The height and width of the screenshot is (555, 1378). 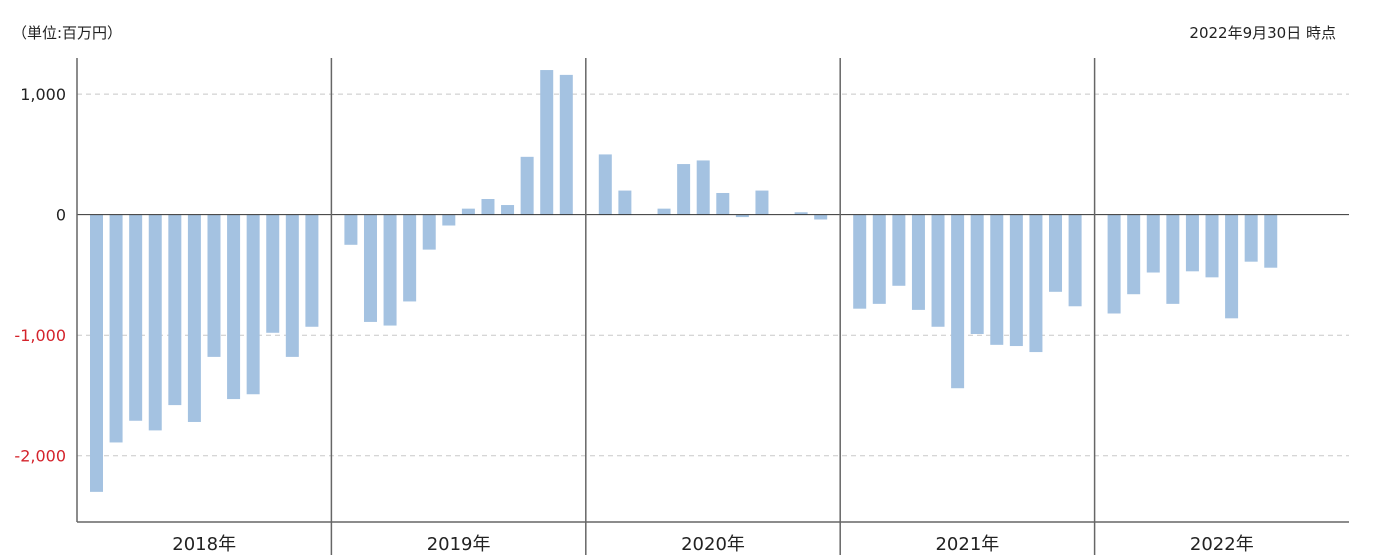 I want to click on y-tick-label: -1,000, so click(x=40, y=335).